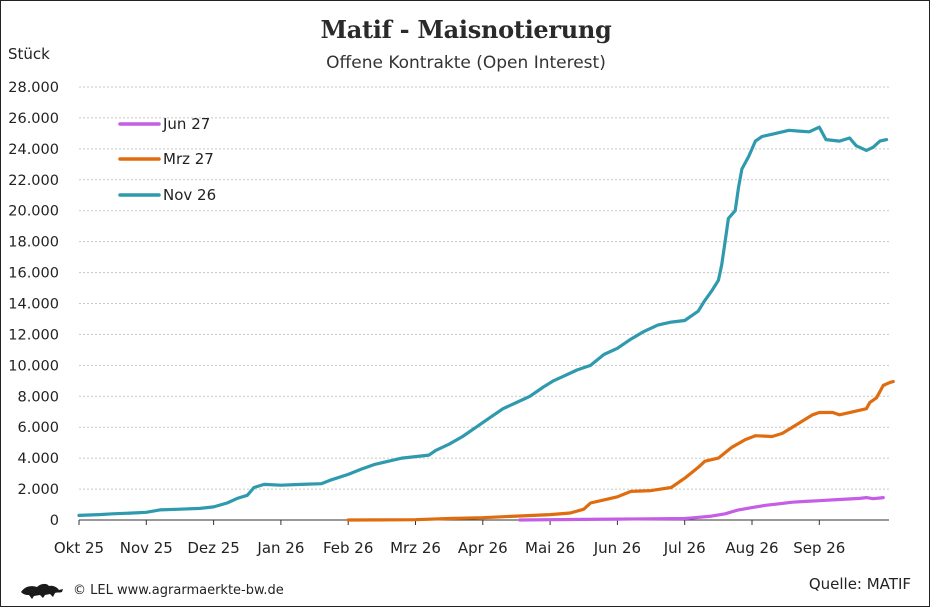 The image size is (930, 607). Describe the element at coordinates (280, 548) in the screenshot. I see `x-tick-label: Jan 26` at that location.